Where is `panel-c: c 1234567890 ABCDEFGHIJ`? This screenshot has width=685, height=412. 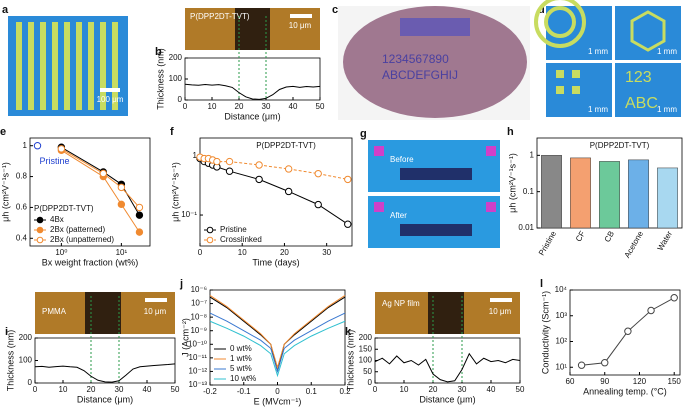
panel-c: c 1234567890 ABCDEFGHIJ is located at coordinates (431, 62).